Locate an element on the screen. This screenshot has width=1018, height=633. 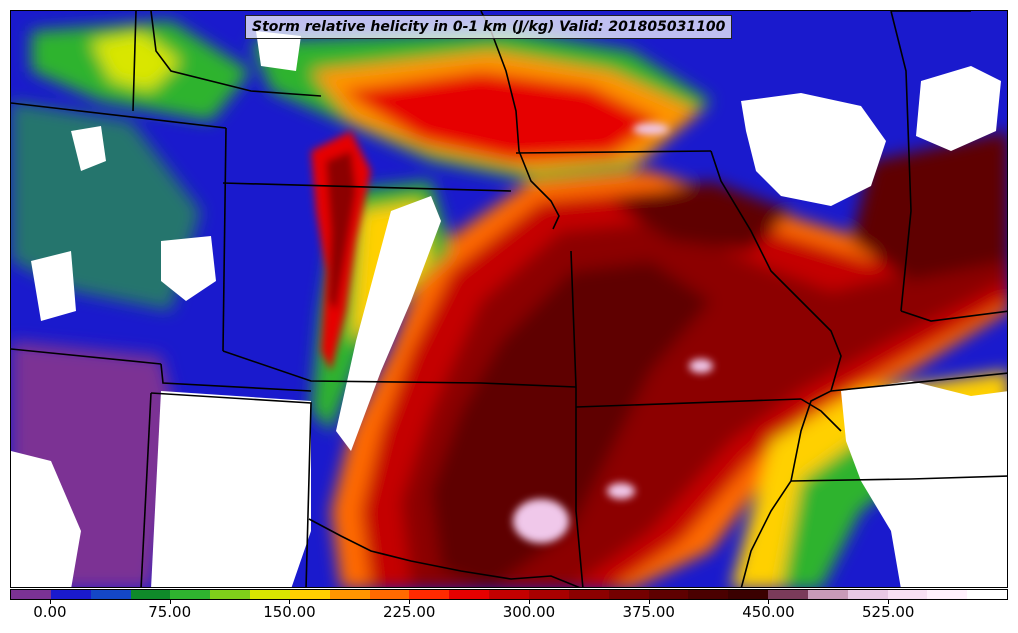
colorbar-tick-label: 375.00 is located at coordinates (648, 612).